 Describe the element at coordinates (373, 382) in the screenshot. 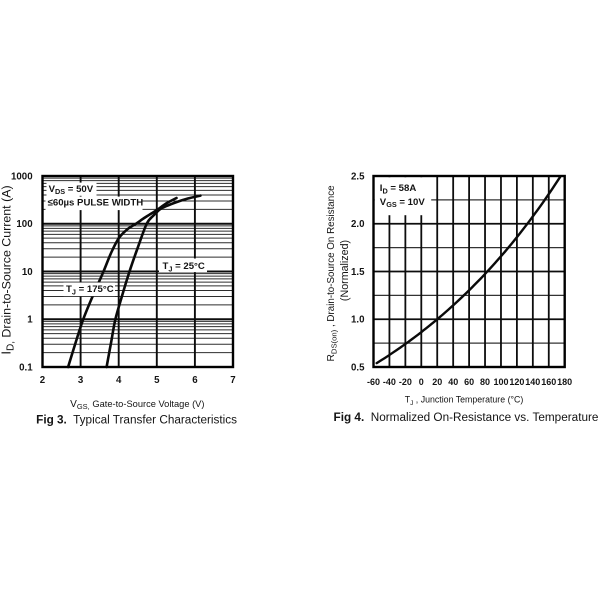

I see `svg-text: -60` at that location.